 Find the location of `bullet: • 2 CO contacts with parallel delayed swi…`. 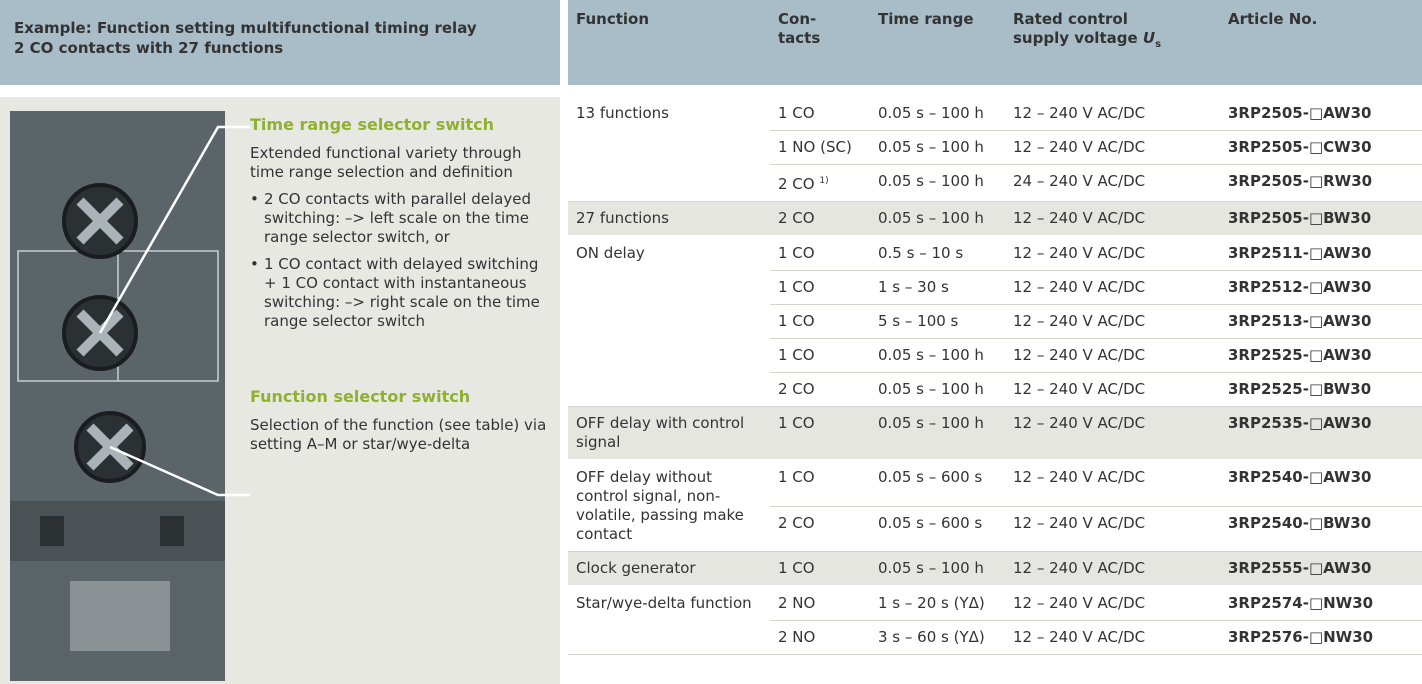

bullet: • 2 CO contacts with parallel delayed swi… is located at coordinates (400, 218).